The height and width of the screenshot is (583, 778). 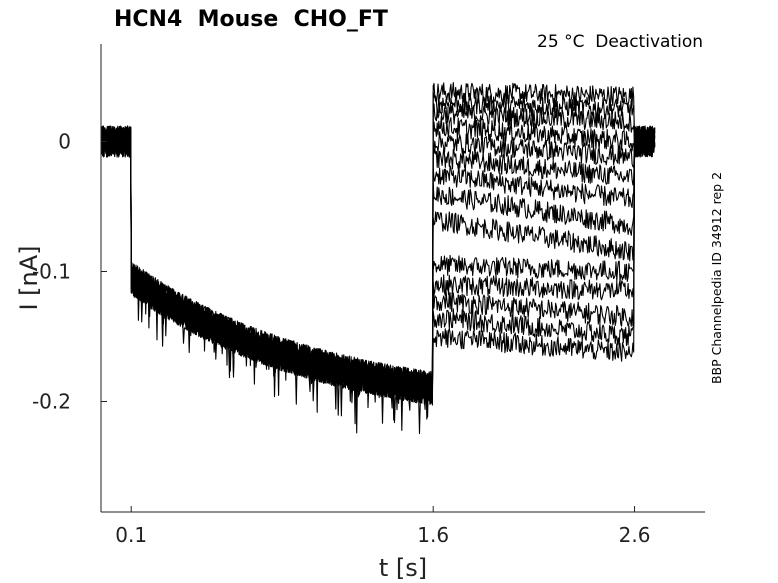 I want to click on y-tick-label: -0.2, so click(x=51, y=402).